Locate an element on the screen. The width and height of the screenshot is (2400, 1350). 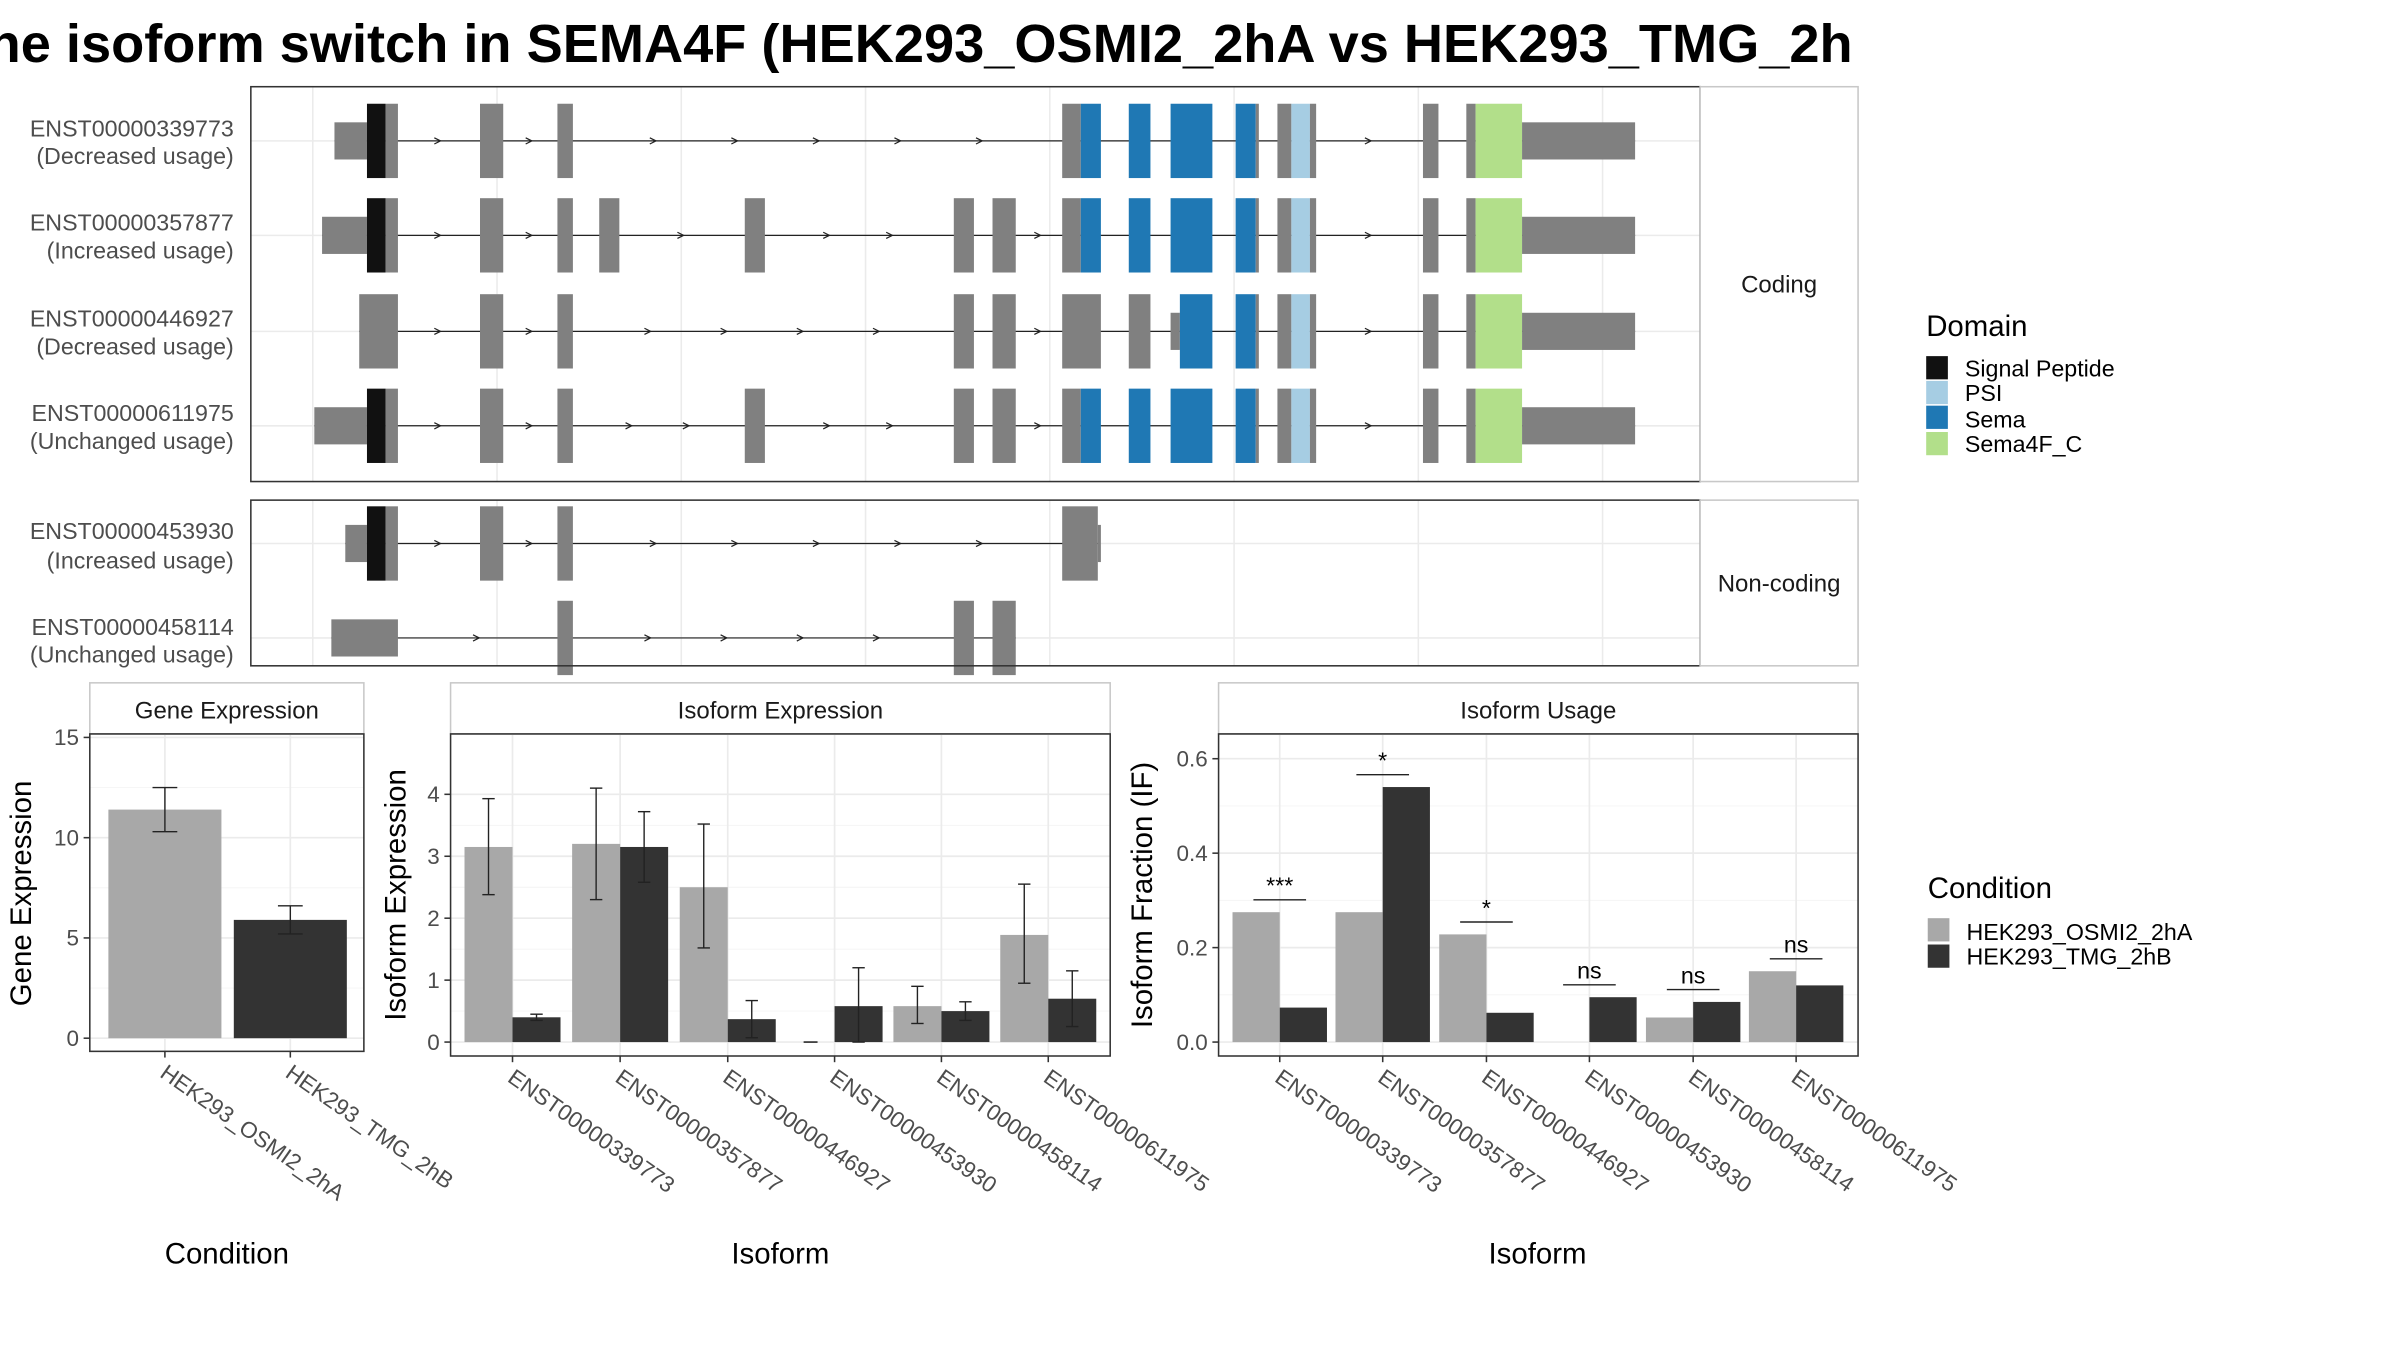
y-tick-label: 0.2 is located at coordinates (1192, 947).